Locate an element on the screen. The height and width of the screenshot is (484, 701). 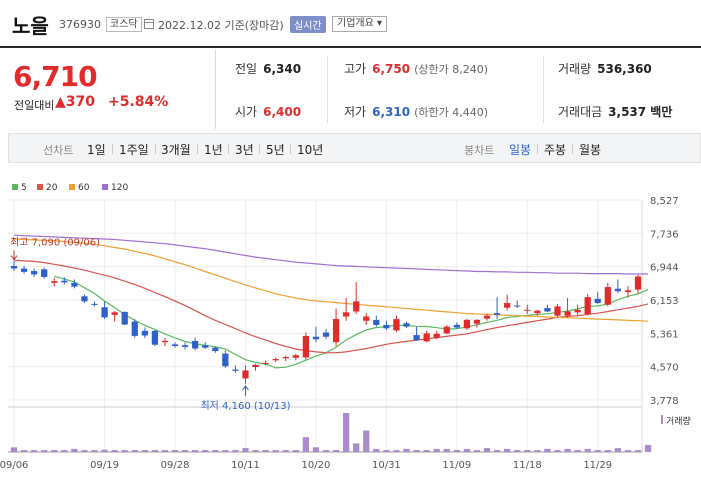
x-tick-label: 10/20 is located at coordinates (316, 465).